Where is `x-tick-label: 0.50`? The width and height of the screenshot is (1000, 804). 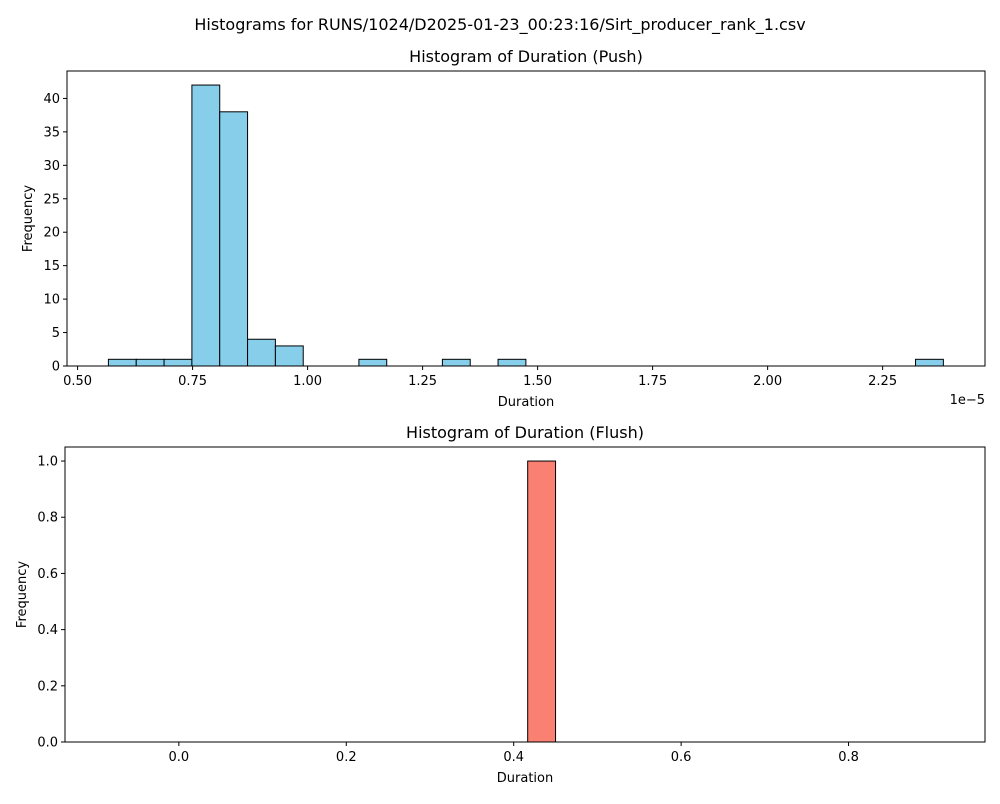 x-tick-label: 0.50 is located at coordinates (77, 381).